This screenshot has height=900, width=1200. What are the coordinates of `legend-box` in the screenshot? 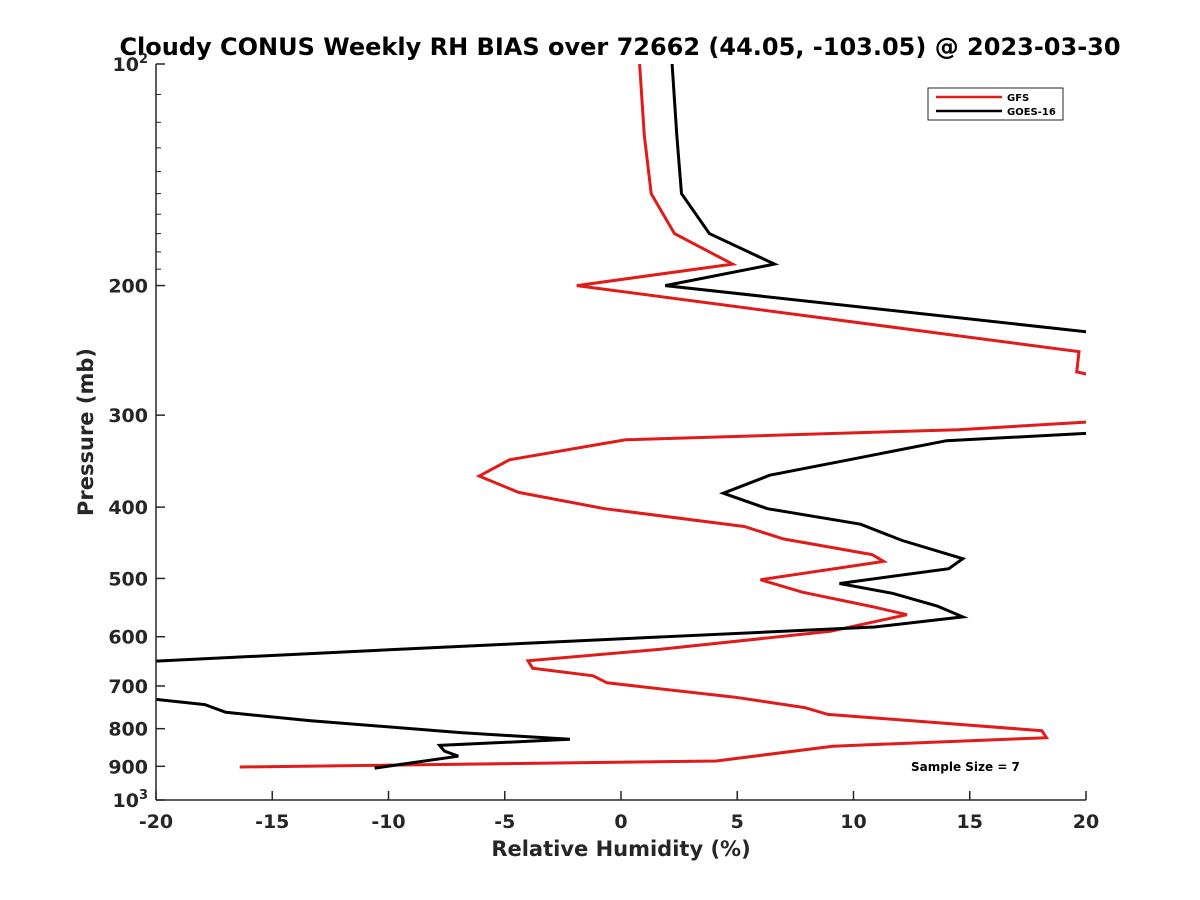 It's located at (995, 104).